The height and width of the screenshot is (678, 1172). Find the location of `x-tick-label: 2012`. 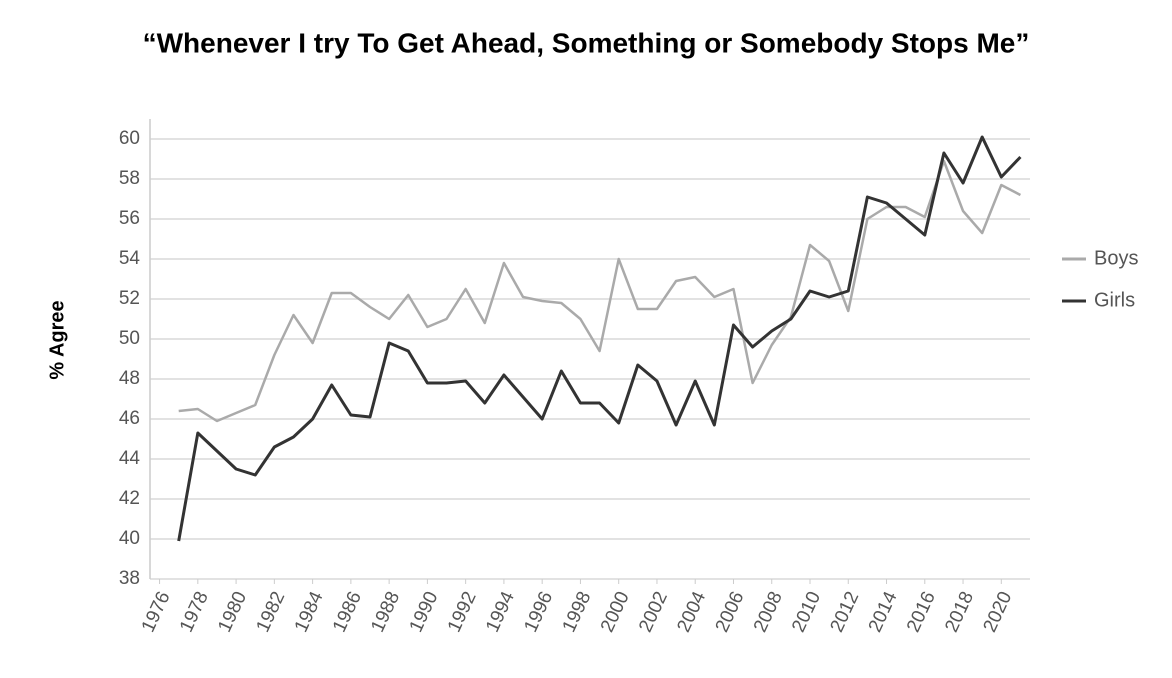

x-tick-label: 2012 is located at coordinates (844, 611).